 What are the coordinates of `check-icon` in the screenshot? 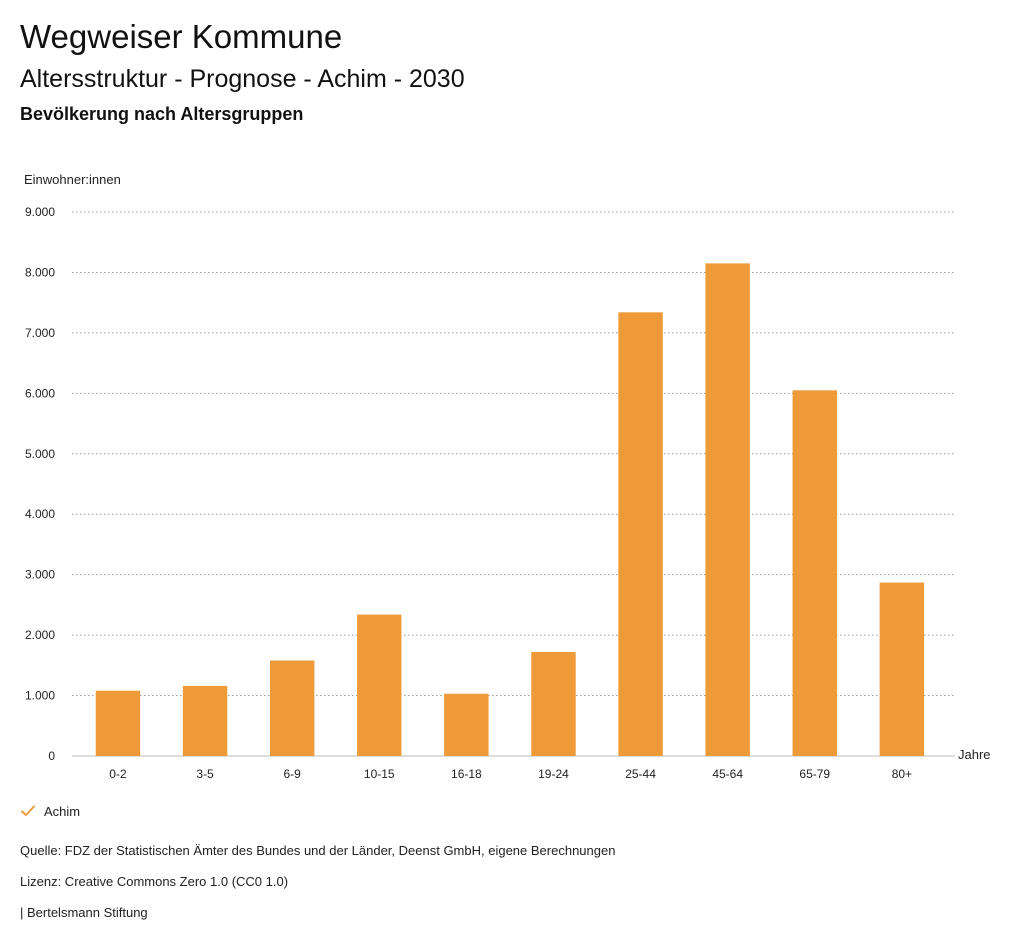 It's located at (28, 810).